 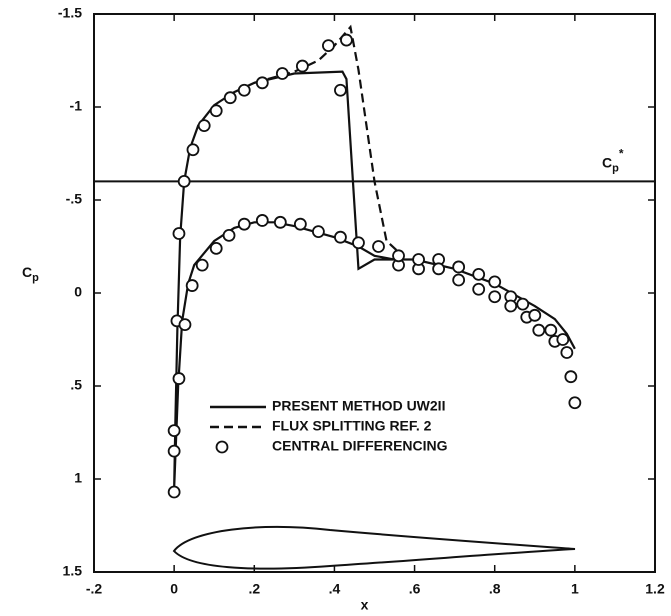 I want to click on x-tick-label: 1.2, so click(x=655, y=589).